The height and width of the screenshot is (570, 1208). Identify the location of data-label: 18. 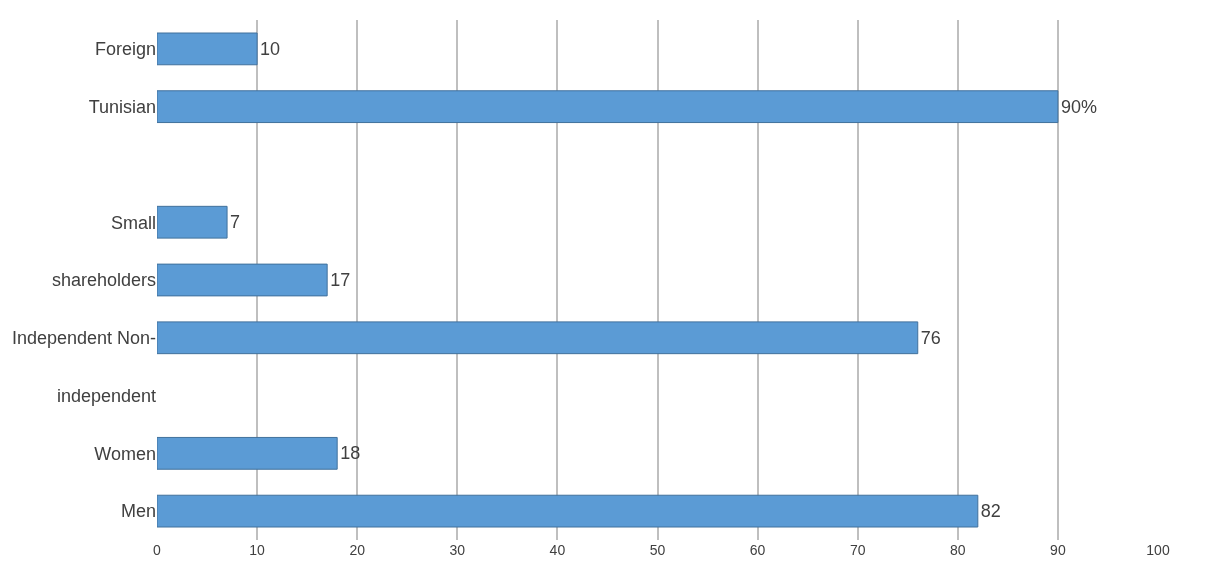
(350, 453).